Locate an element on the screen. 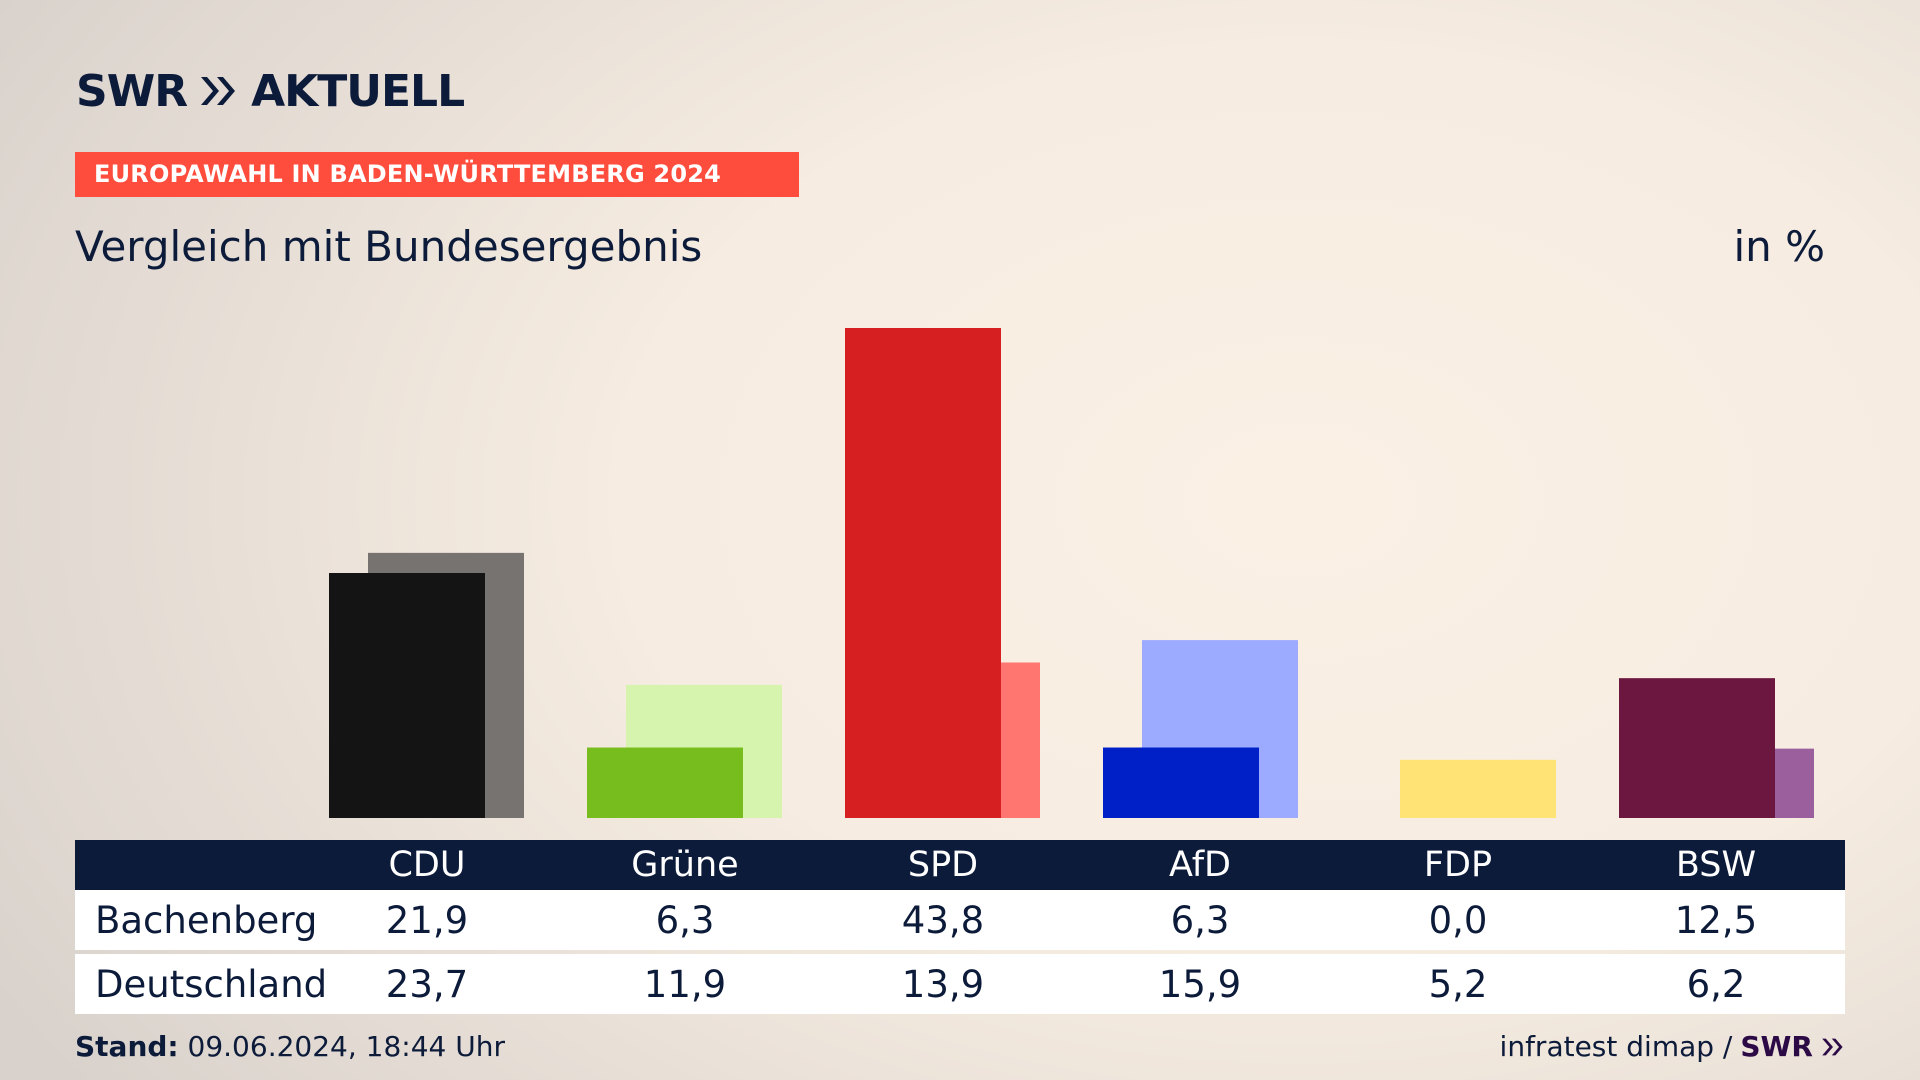  source-brand: SWR is located at coordinates (1776, 1046).